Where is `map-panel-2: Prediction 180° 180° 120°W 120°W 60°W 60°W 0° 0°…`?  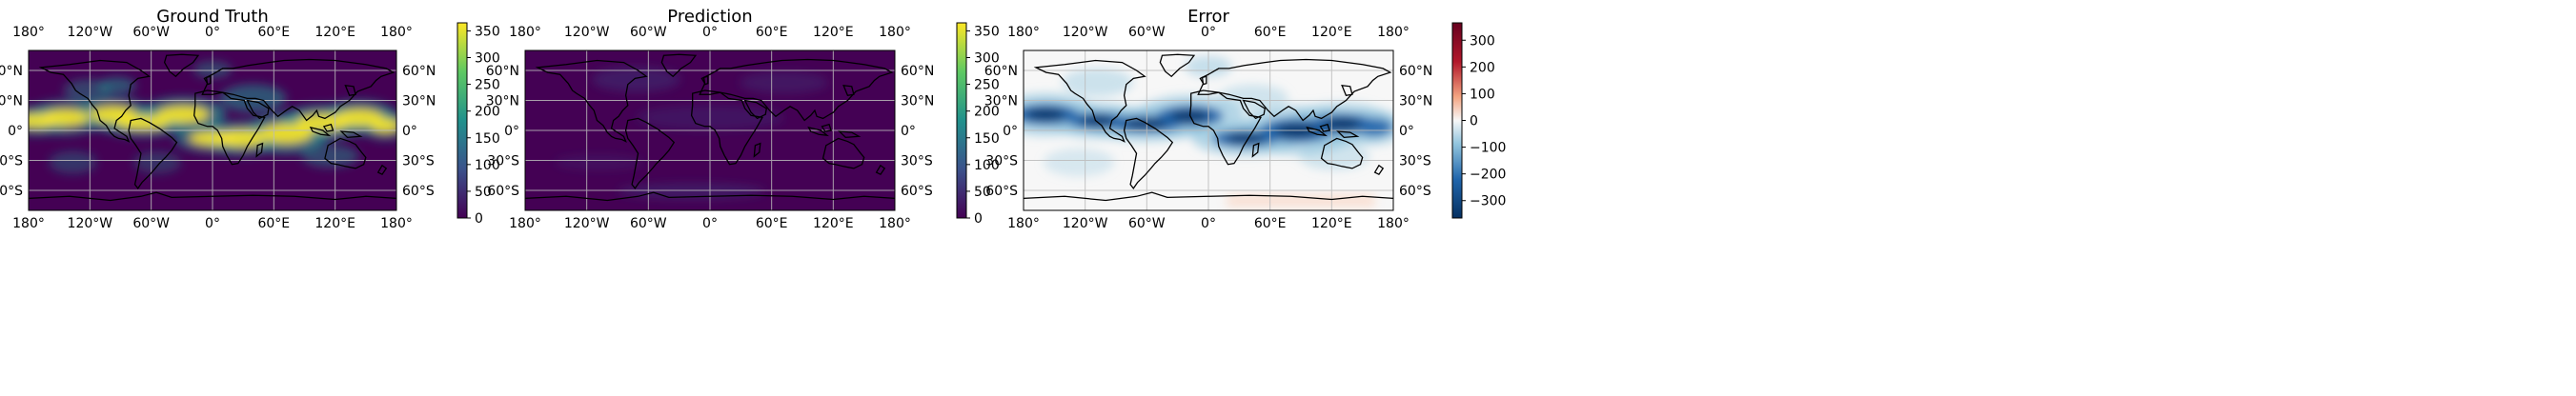
map-panel-2: Prediction 180° 180° 120°W 120°W 60°W 60°W 0° 0°… is located at coordinates (743, 119).